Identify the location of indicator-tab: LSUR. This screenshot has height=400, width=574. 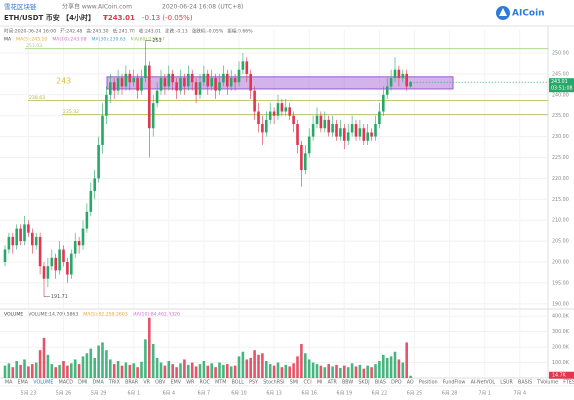
(506, 383).